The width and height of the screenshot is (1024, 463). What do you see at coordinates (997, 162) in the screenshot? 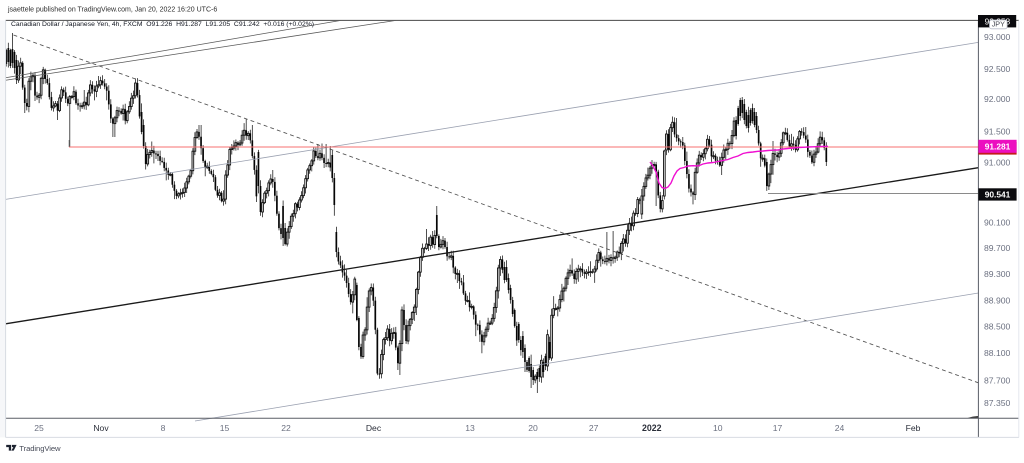
I see `svg-text: 91.000` at bounding box center [997, 162].